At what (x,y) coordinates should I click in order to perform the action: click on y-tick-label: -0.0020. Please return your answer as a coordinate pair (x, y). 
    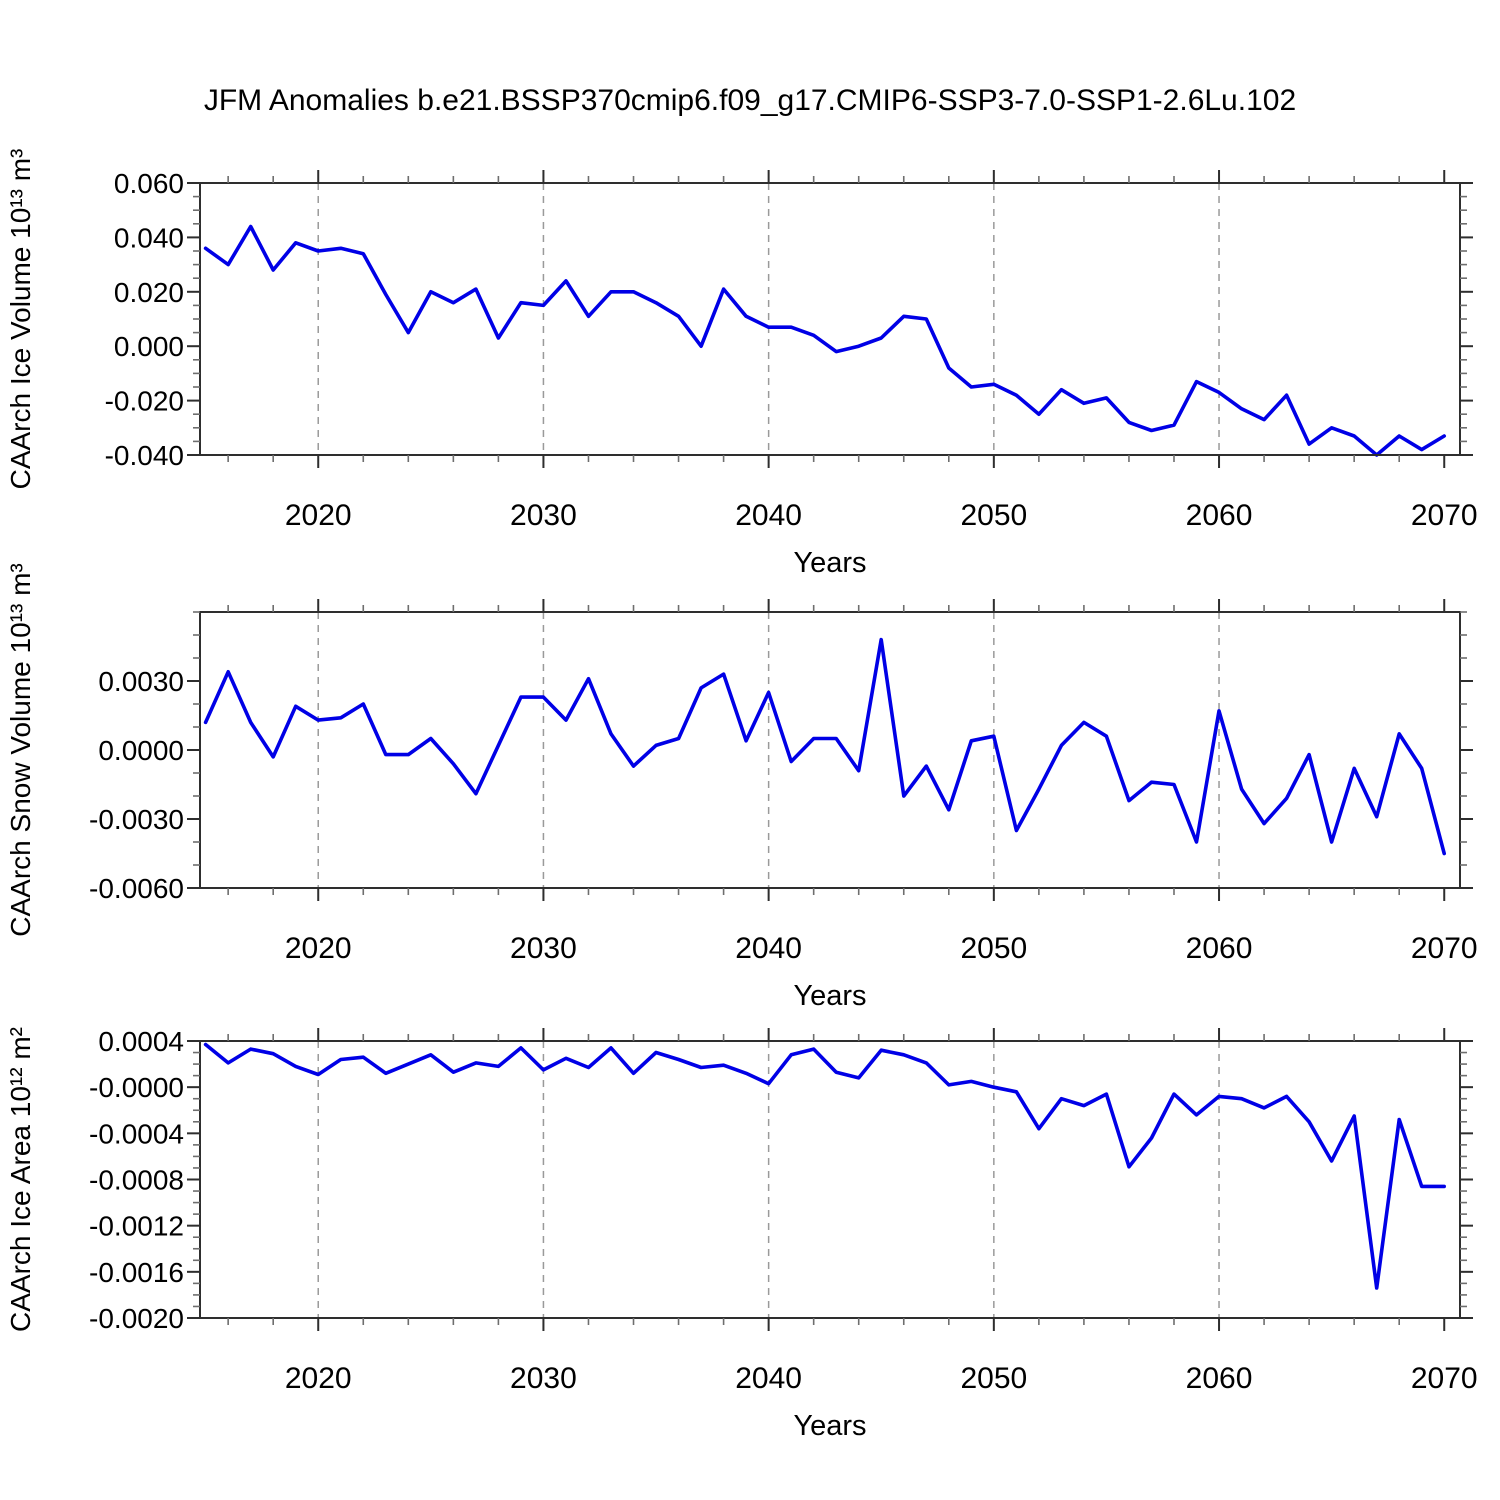
    Looking at the image, I should click on (136, 1318).